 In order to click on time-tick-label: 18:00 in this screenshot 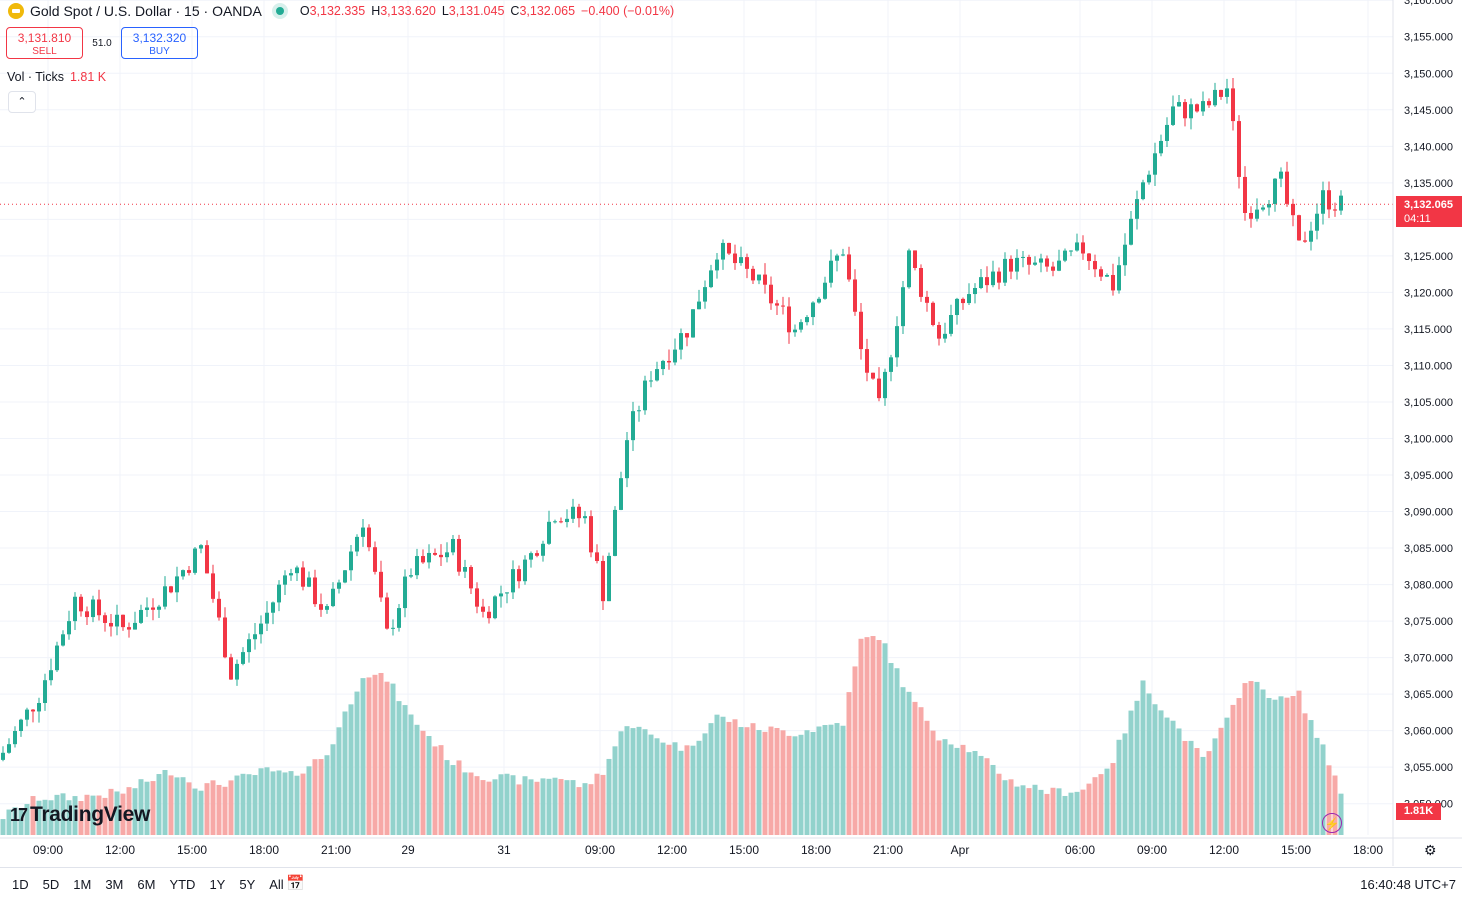, I will do `click(816, 850)`.